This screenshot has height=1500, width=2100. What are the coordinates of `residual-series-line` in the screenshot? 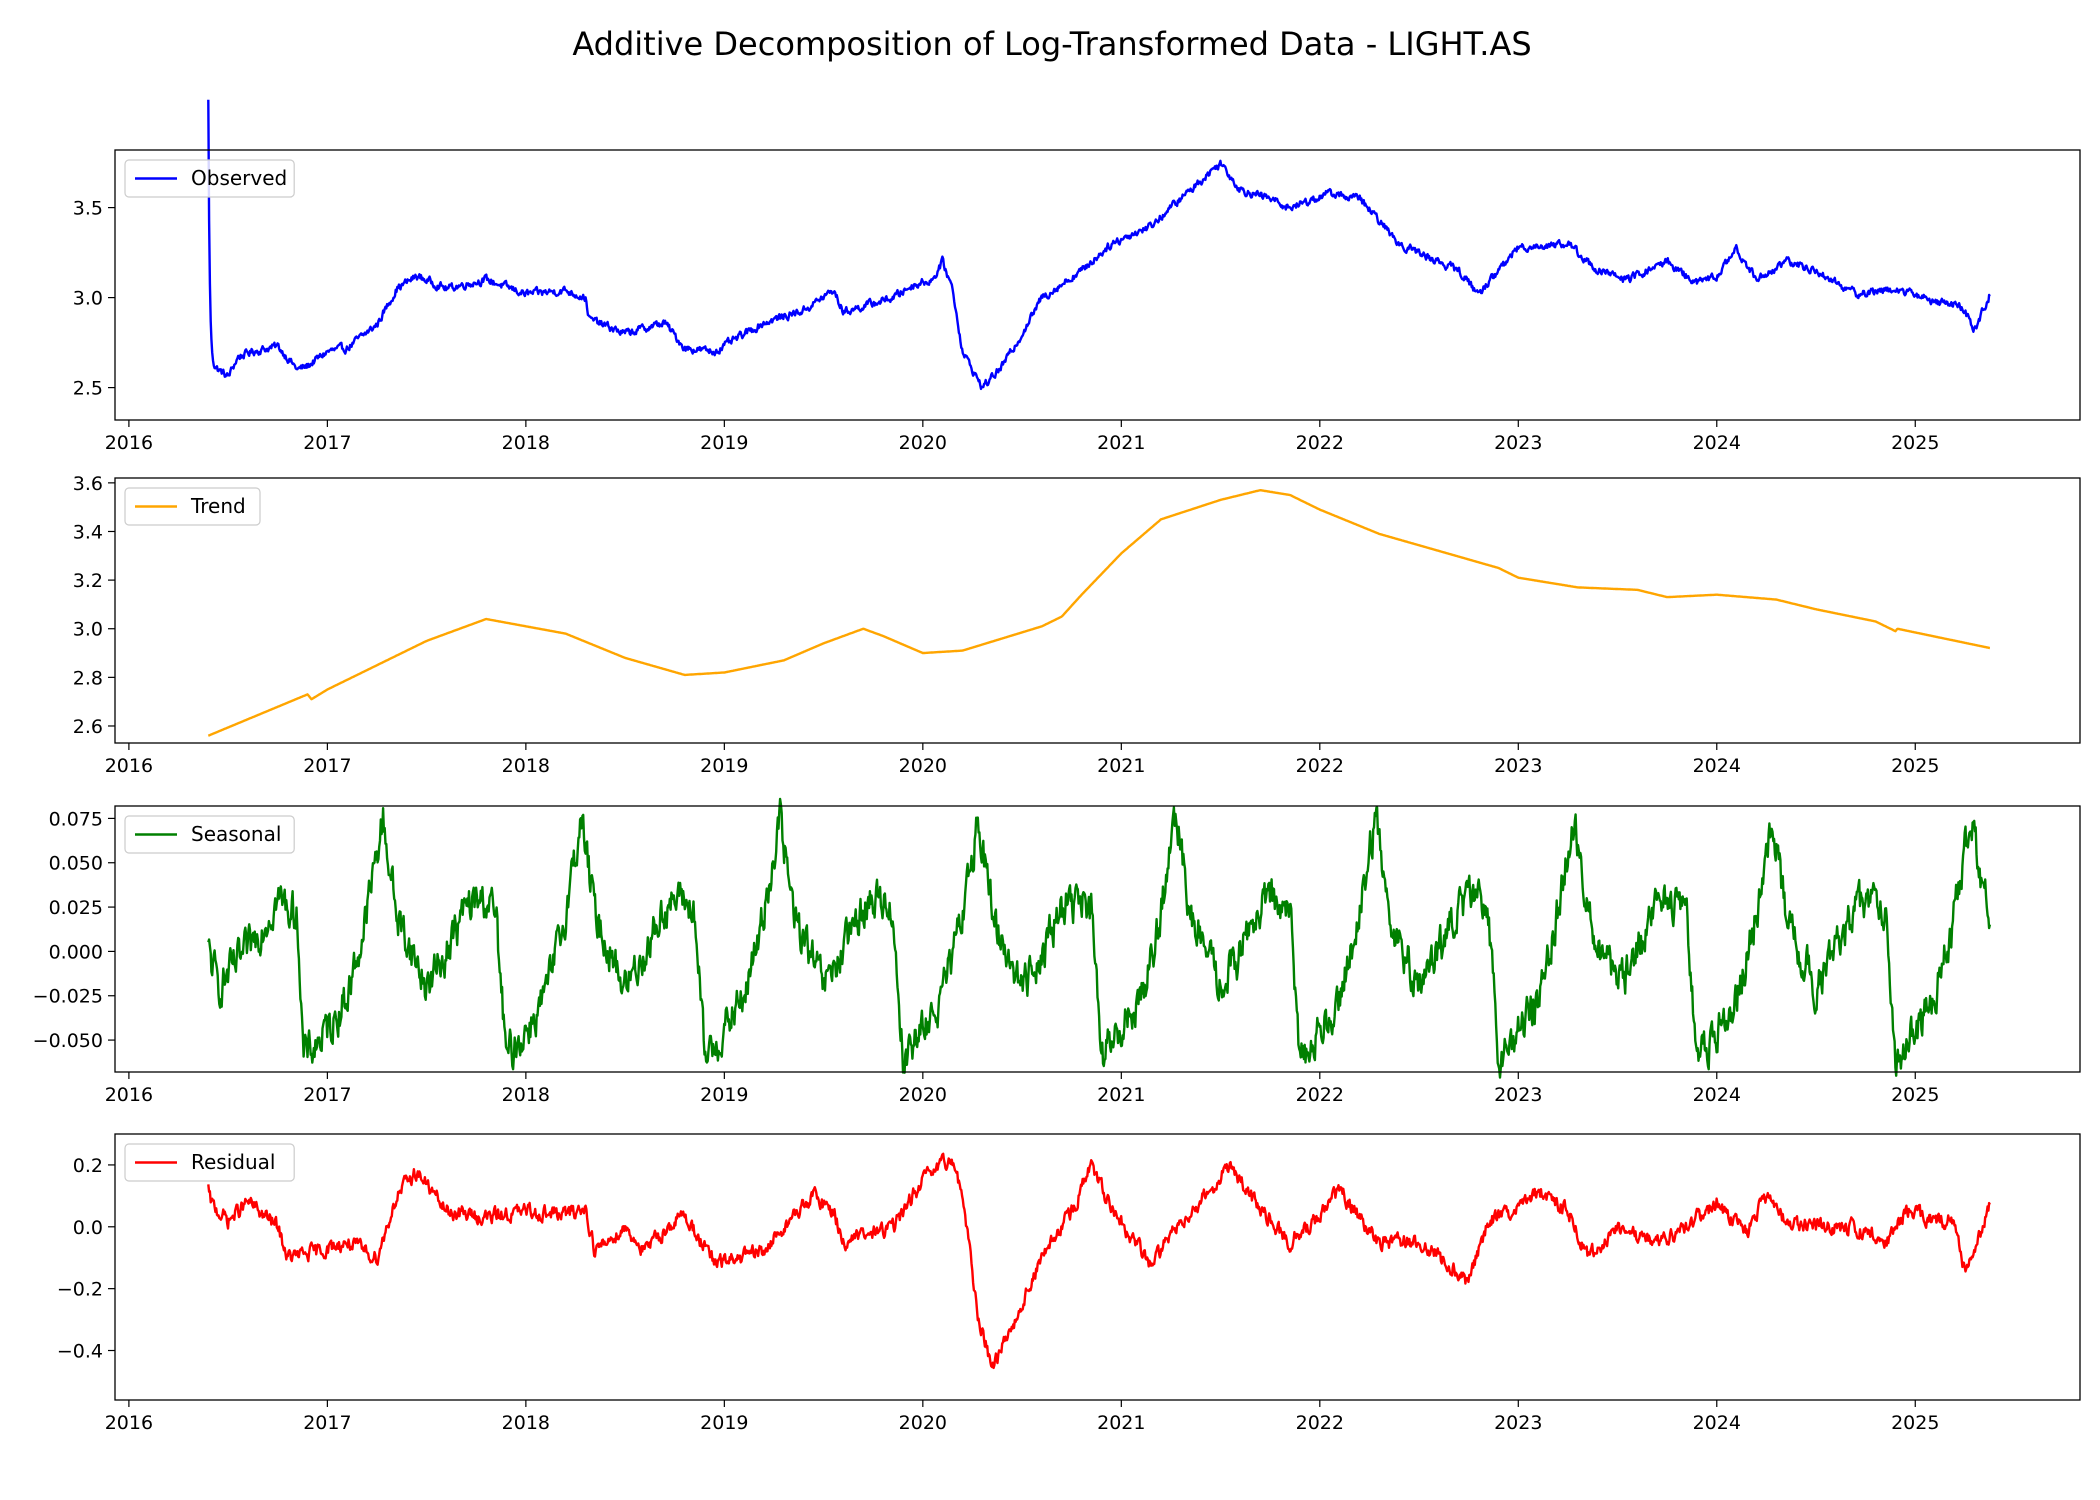 It's located at (1099, 1261).